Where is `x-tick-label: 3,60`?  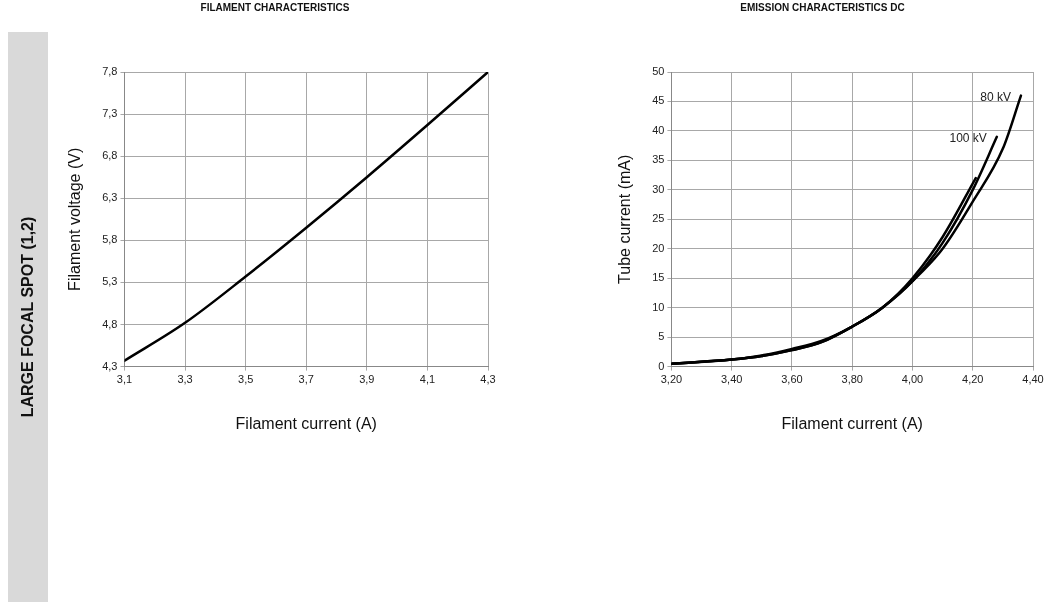 x-tick-label: 3,60 is located at coordinates (792, 379).